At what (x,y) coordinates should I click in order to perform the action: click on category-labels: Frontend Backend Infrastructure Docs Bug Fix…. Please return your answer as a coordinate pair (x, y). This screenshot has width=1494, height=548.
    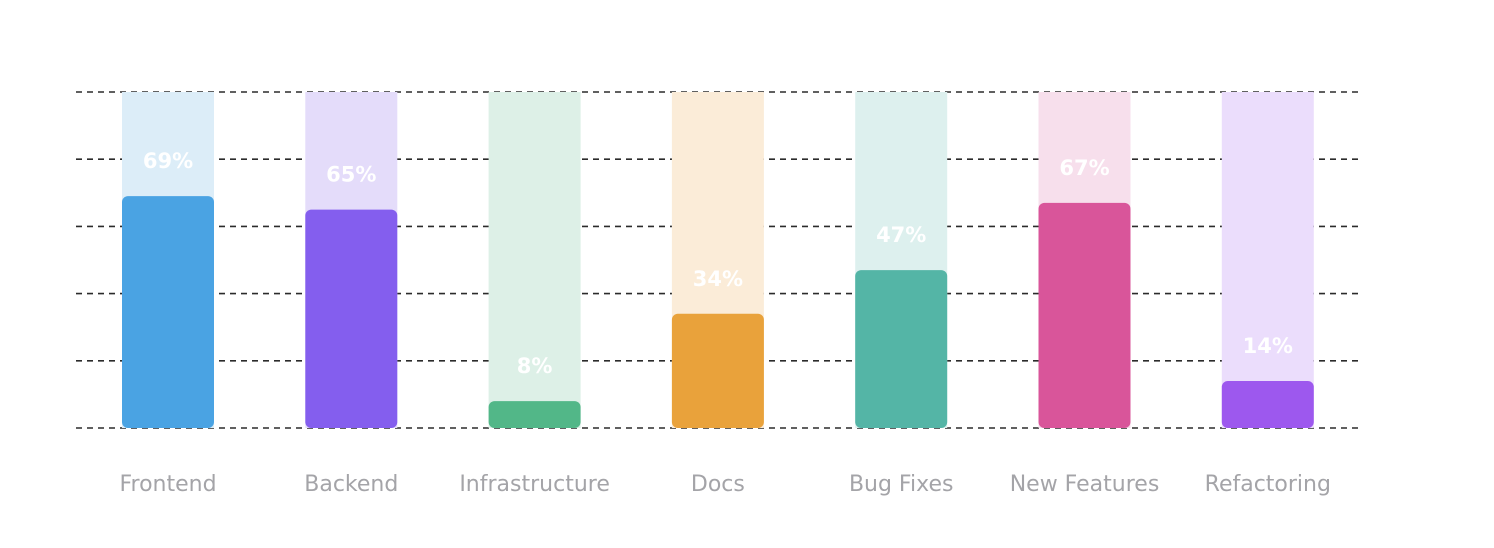
    Looking at the image, I should click on (725, 484).